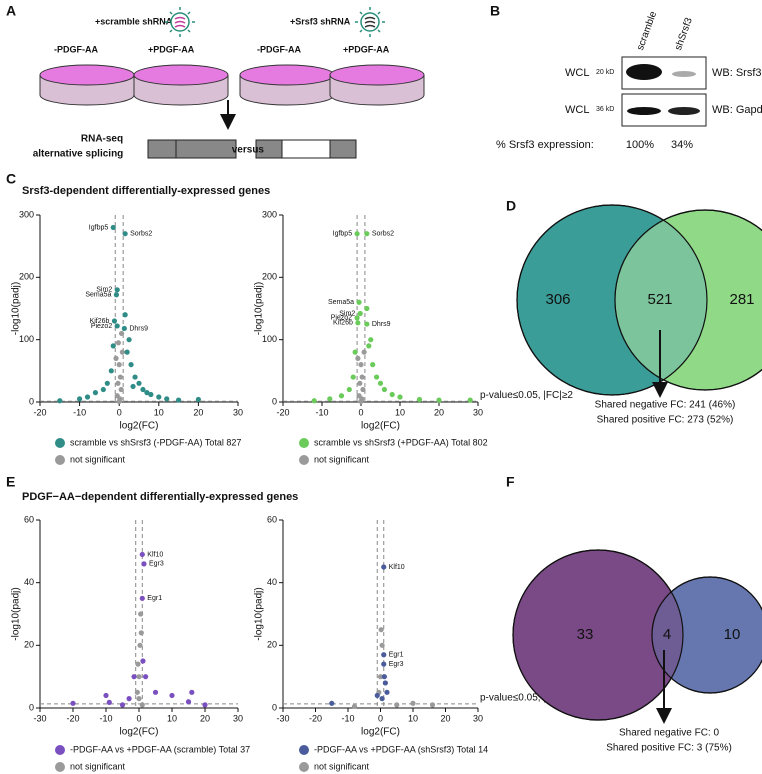  What do you see at coordinates (511, 206) in the screenshot?
I see `panel-label: D` at bounding box center [511, 206].